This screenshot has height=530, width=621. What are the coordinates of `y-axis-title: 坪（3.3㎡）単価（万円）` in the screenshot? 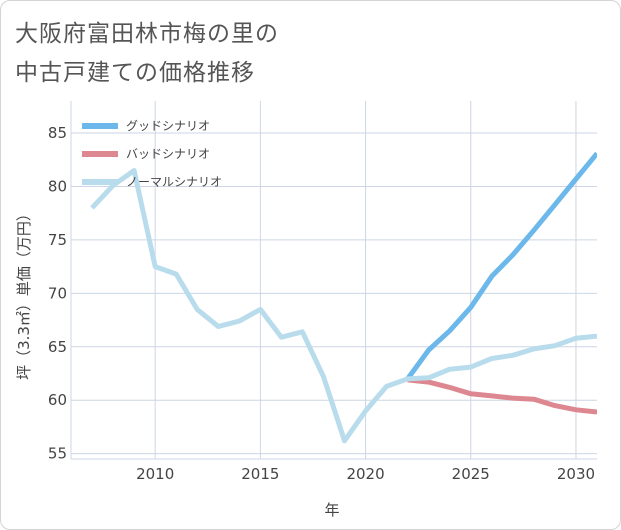 It's located at (24, 293).